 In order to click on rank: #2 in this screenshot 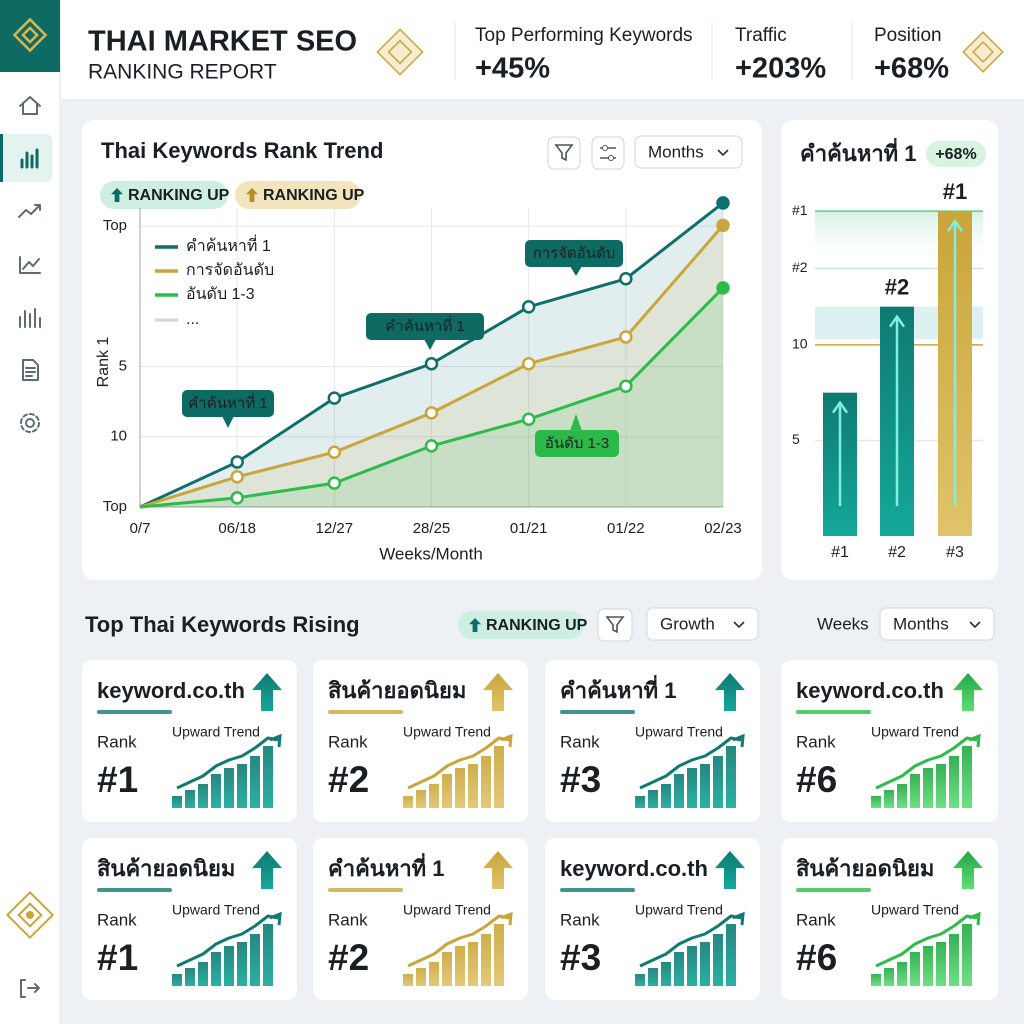, I will do `click(348, 957)`.